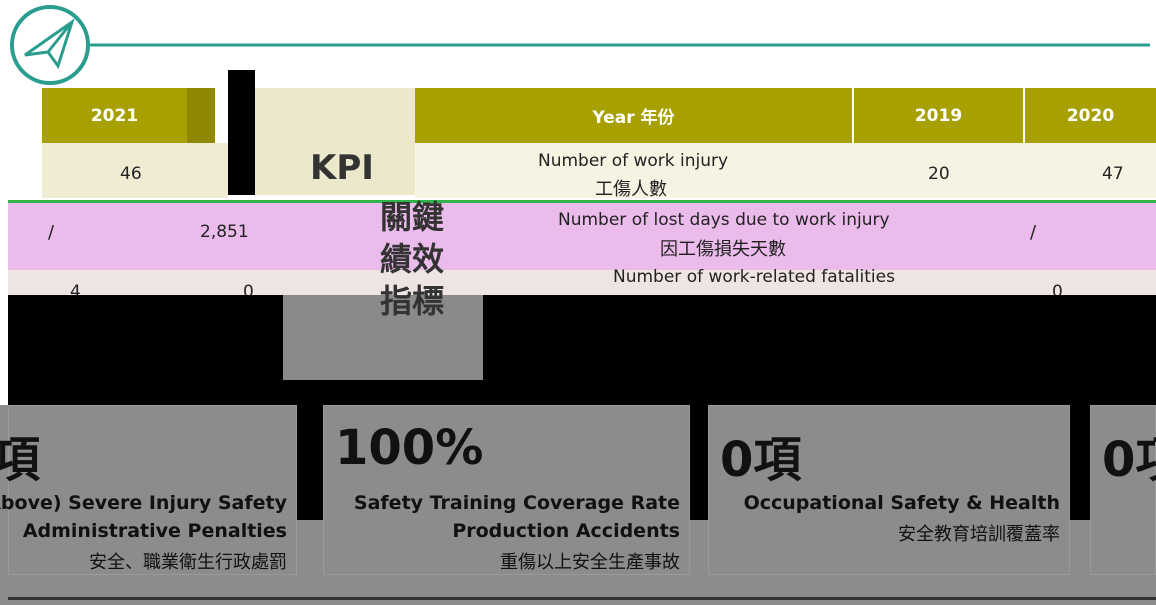  Describe the element at coordinates (937, 115) in the screenshot. I see `header-cell: 2019` at that location.